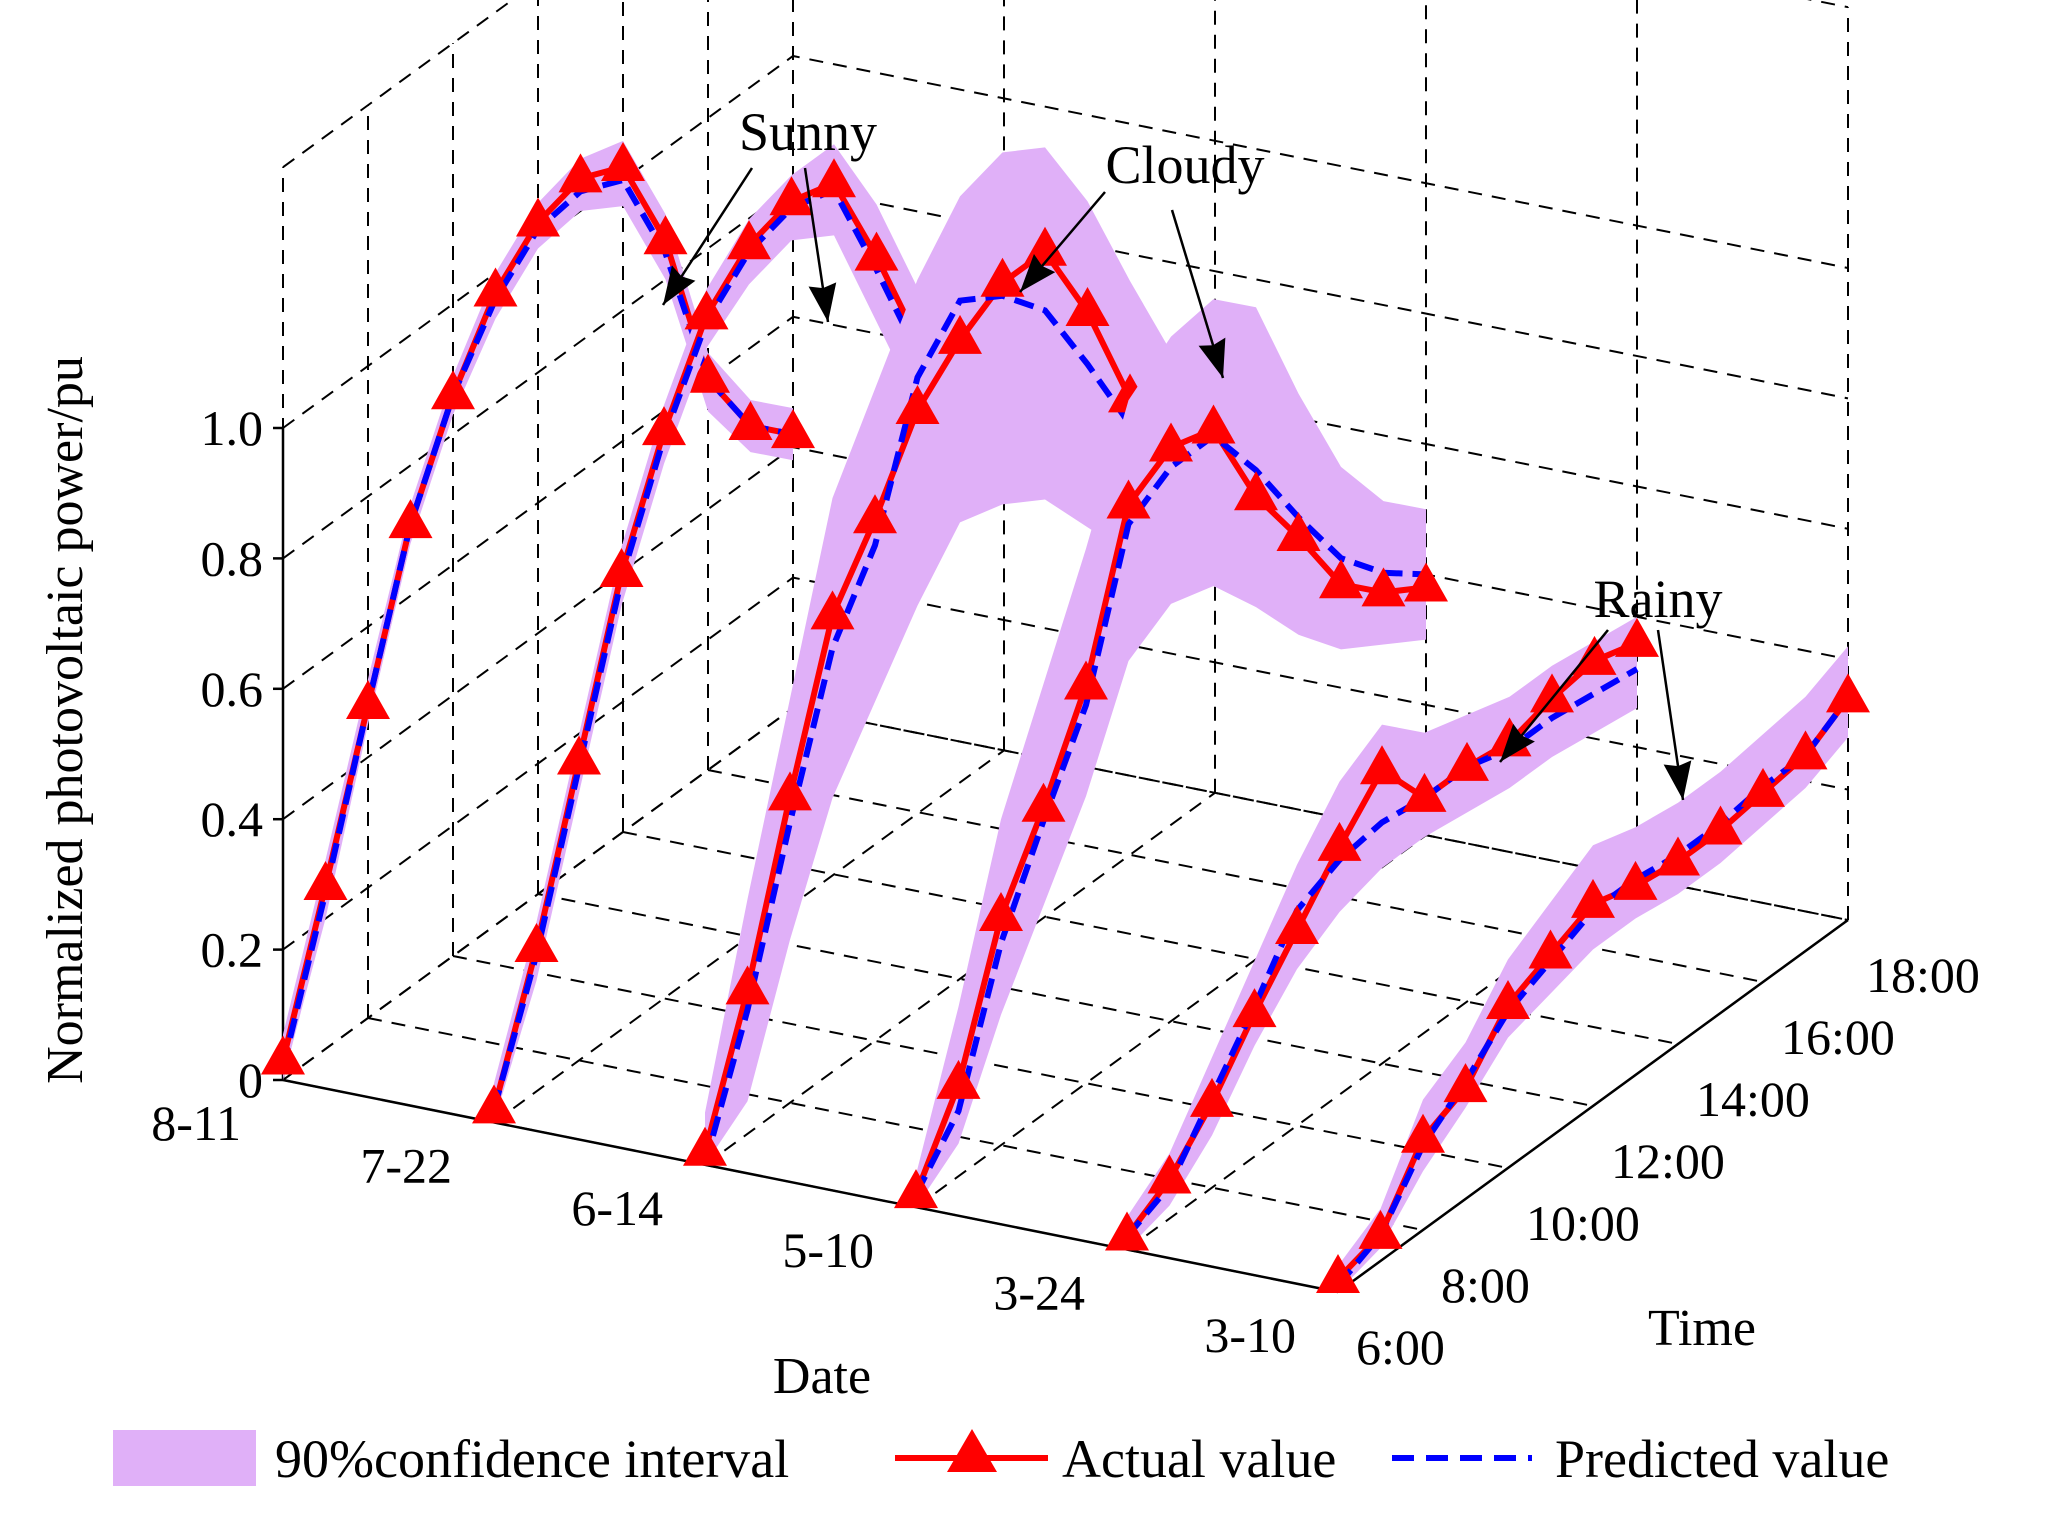 The image size is (2047, 1527). I want to click on date-tick-label-2: 6-14, so click(617, 1208).